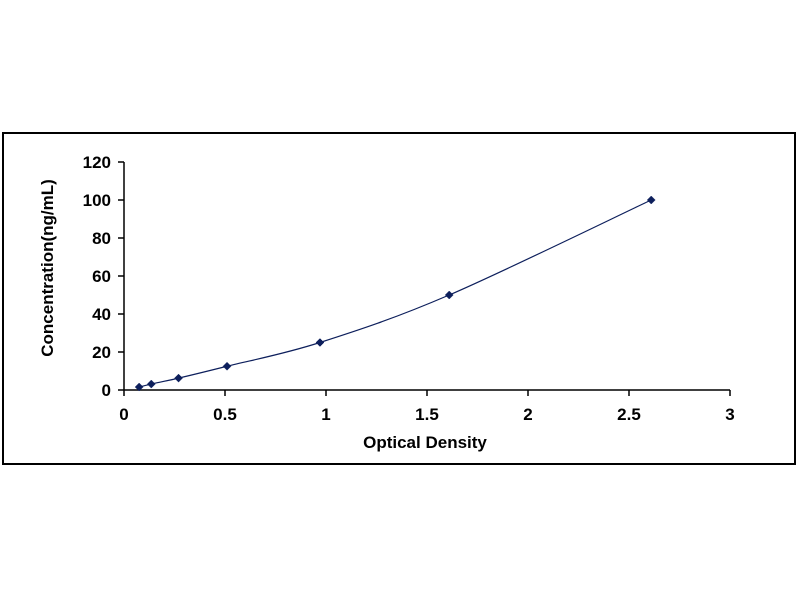 This screenshot has width=800, height=600. Describe the element at coordinates (527, 414) in the screenshot. I see `x-tick-label: 2` at that location.